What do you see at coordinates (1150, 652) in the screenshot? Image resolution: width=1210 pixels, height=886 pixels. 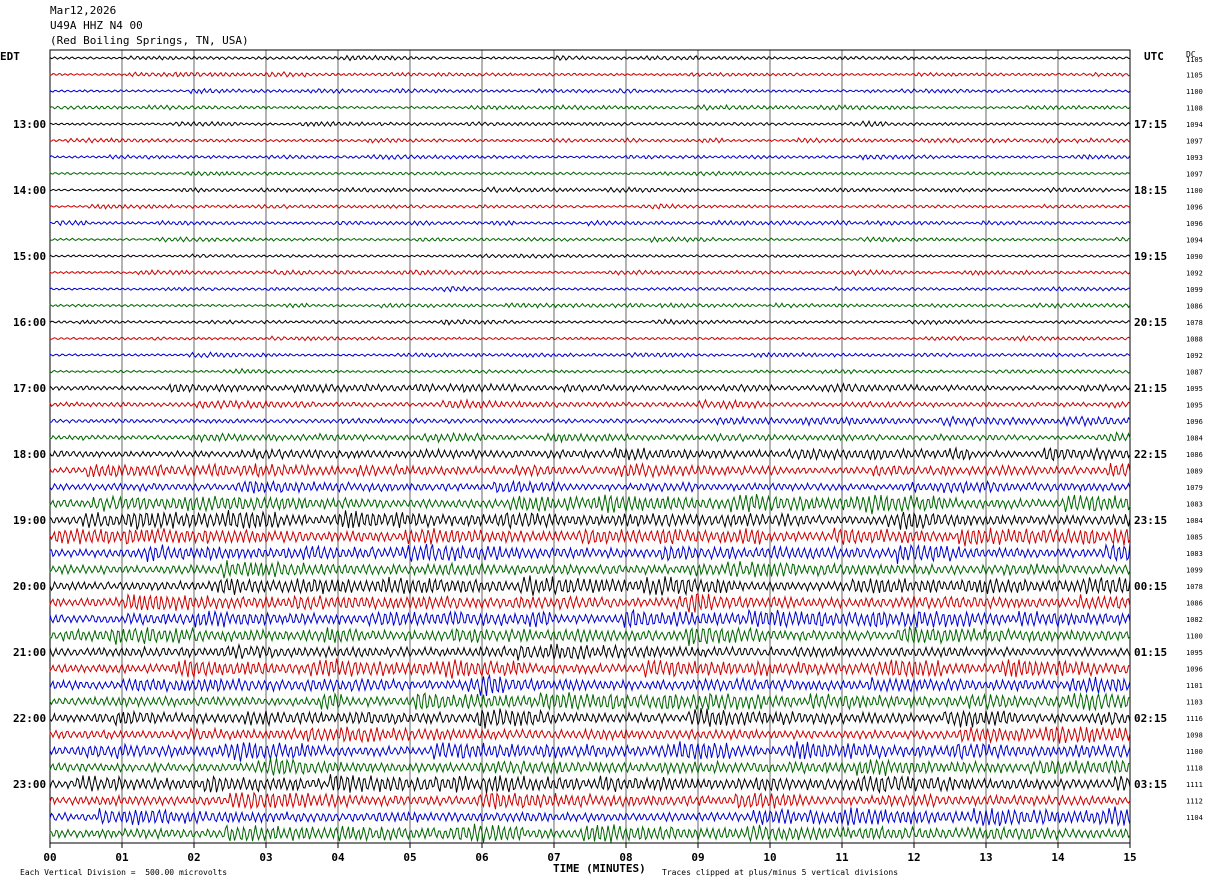 I see `right-time-label: 01:15` at bounding box center [1150, 652].